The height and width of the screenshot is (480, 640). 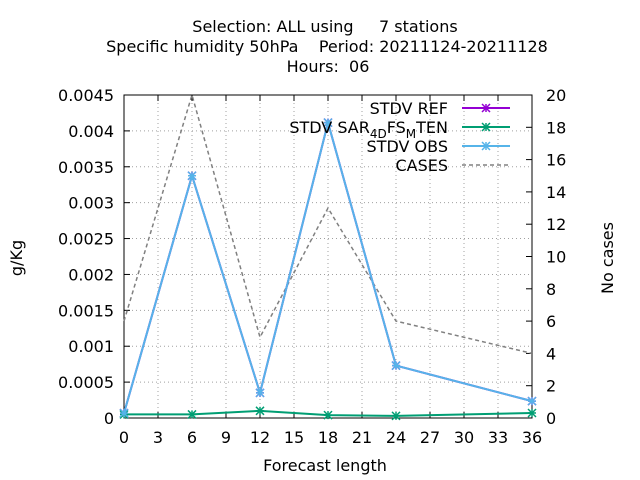 I want to click on legend-sar-sub2: M, so click(x=411, y=134).